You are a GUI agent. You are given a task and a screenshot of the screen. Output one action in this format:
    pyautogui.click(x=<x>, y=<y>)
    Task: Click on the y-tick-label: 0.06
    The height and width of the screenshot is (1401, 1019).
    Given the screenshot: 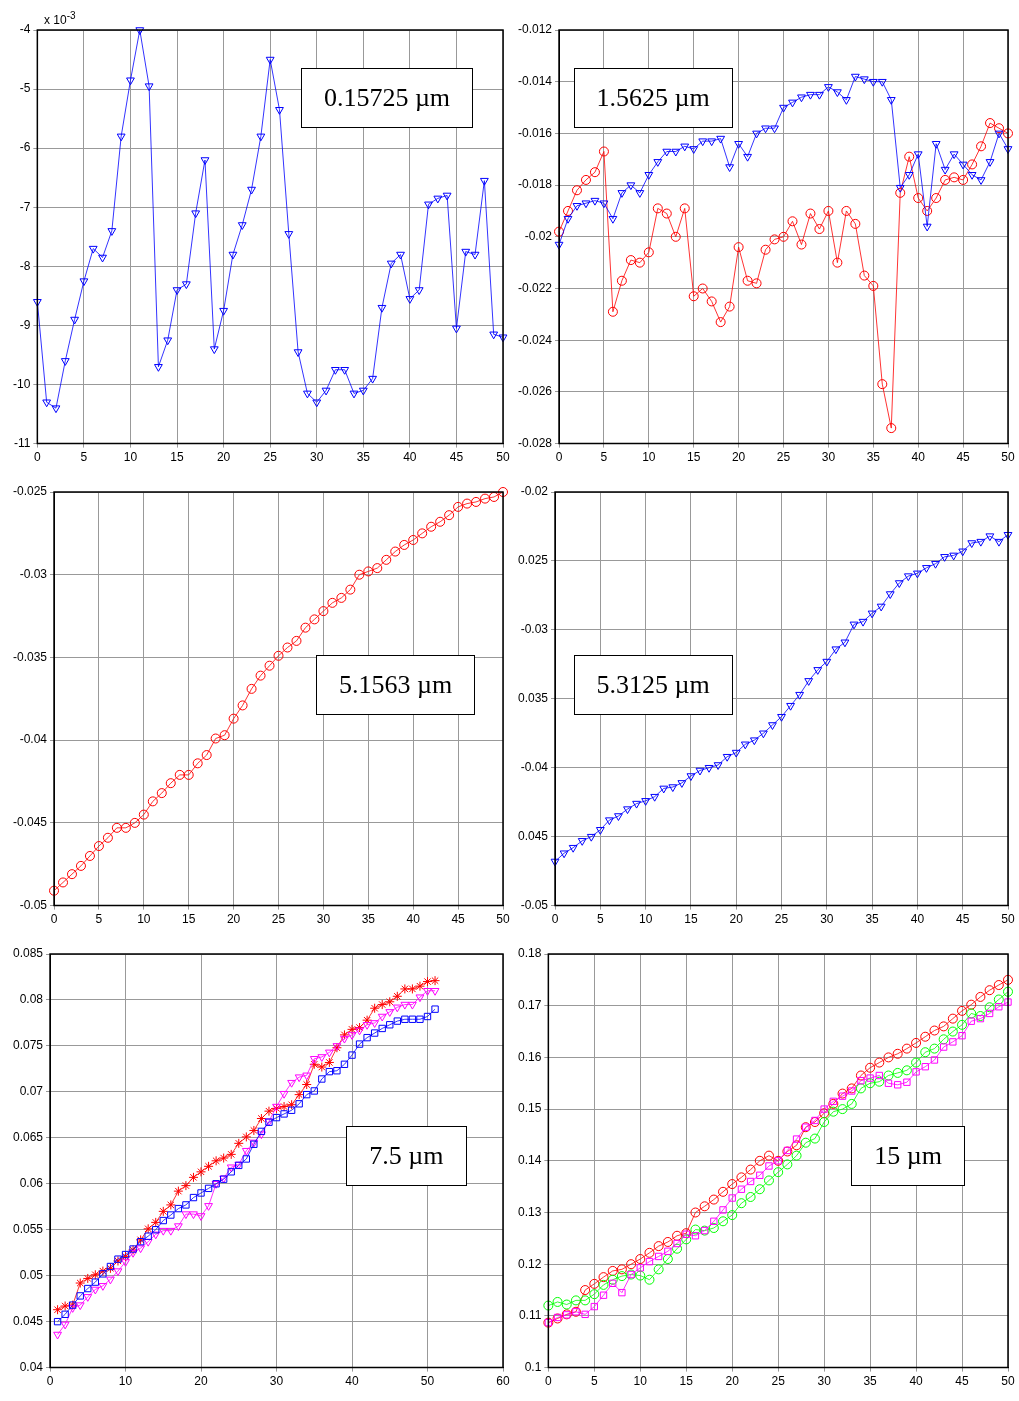 What is the action you would take?
    pyautogui.click(x=31, y=1183)
    